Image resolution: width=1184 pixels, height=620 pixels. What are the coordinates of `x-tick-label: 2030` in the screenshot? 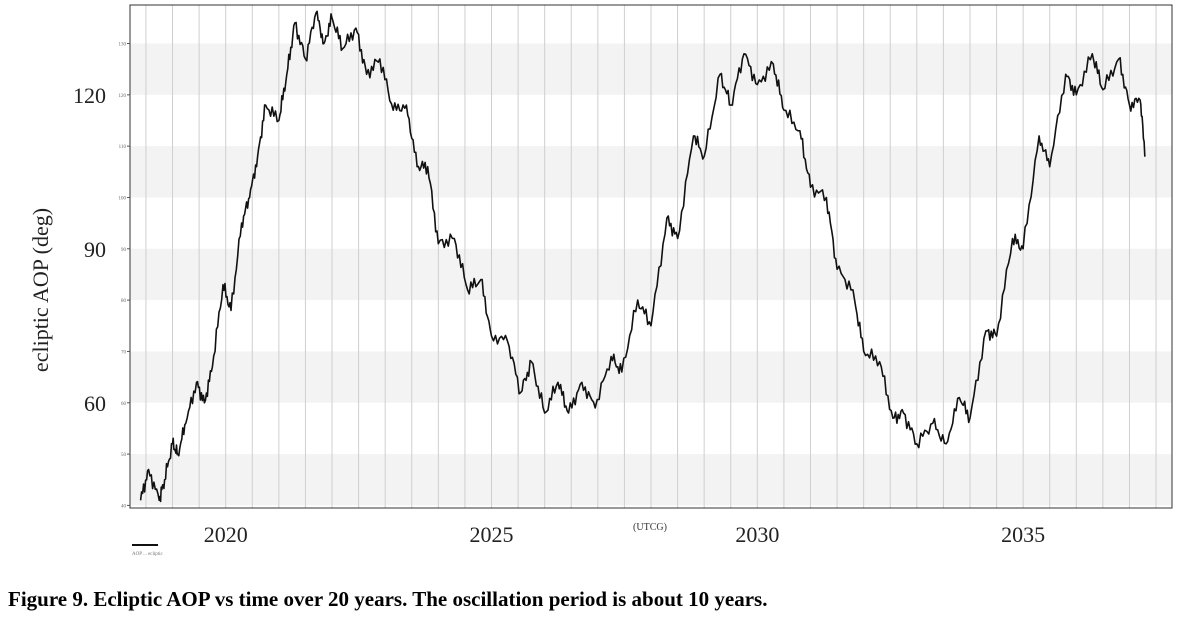 It's located at (757, 534).